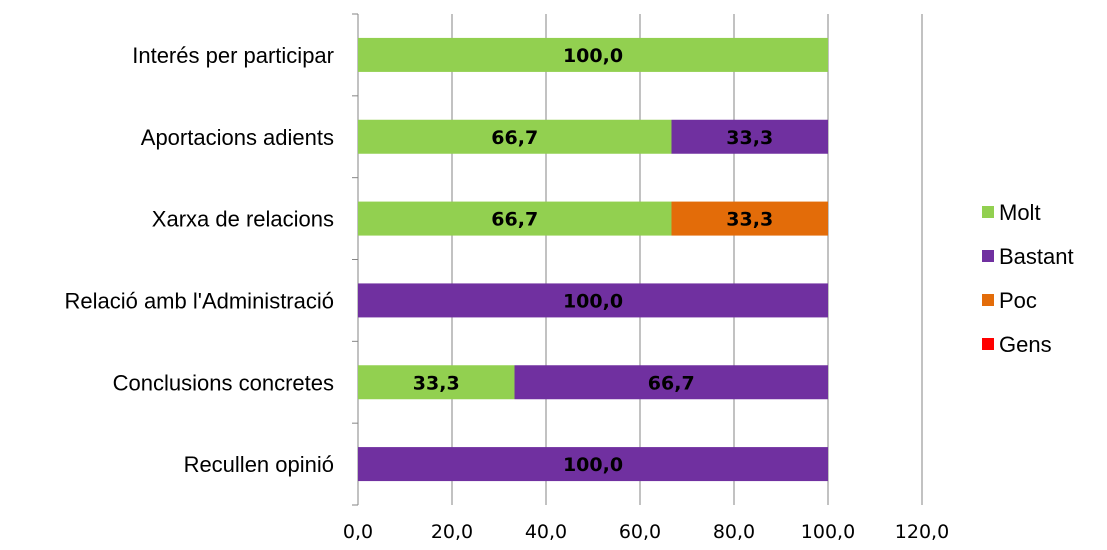 Image resolution: width=1107 pixels, height=550 pixels. I want to click on x-tick-label: 20,0, so click(452, 532).